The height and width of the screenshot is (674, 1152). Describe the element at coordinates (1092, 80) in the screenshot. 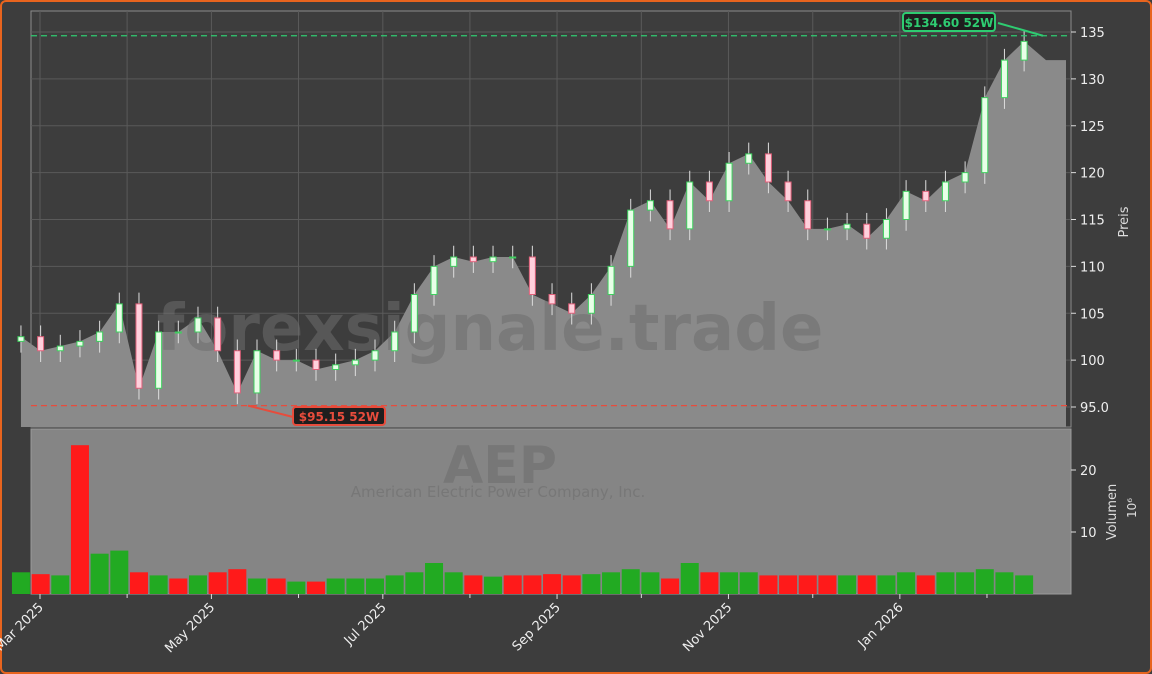

I see `y-tick-label: 130` at that location.